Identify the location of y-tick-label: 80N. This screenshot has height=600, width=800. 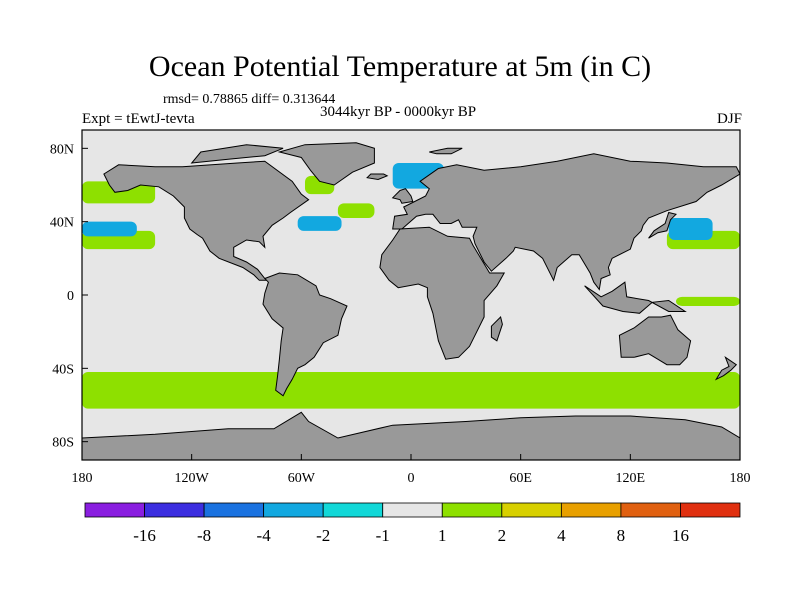
(62, 149).